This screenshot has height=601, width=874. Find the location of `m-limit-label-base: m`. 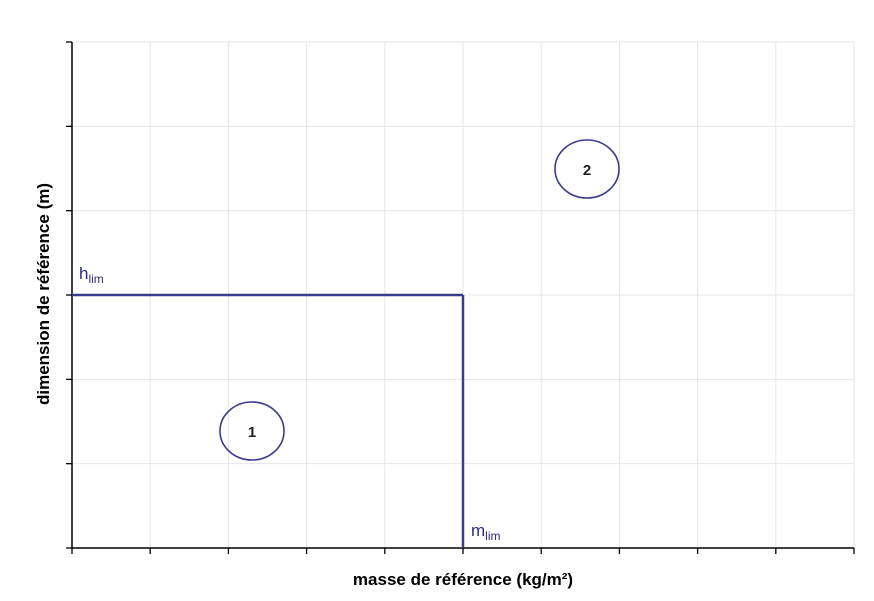

m-limit-label-base: m is located at coordinates (478, 530).